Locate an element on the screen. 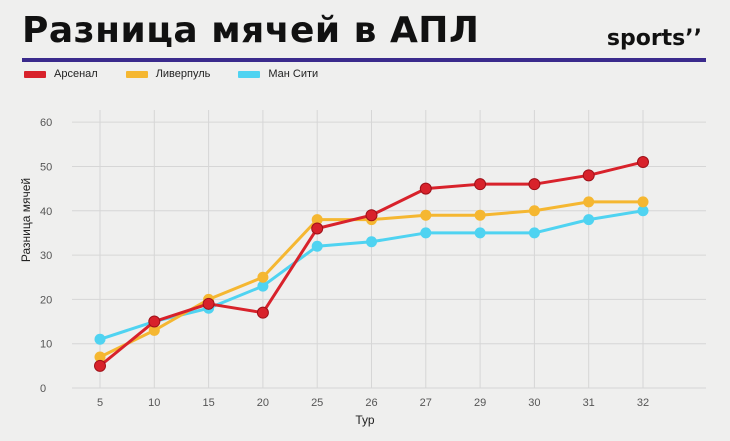  legend-item: Арсенал is located at coordinates (61, 74).